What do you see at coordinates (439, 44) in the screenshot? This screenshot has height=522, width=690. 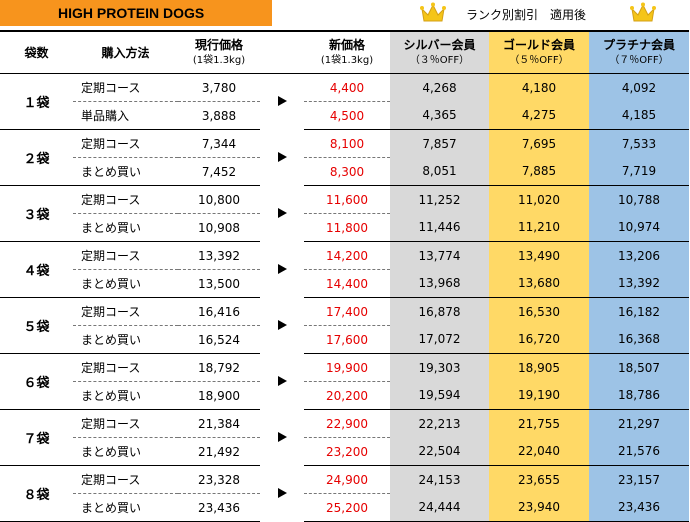 I see `header-silver-label: シルバー会員` at bounding box center [439, 44].